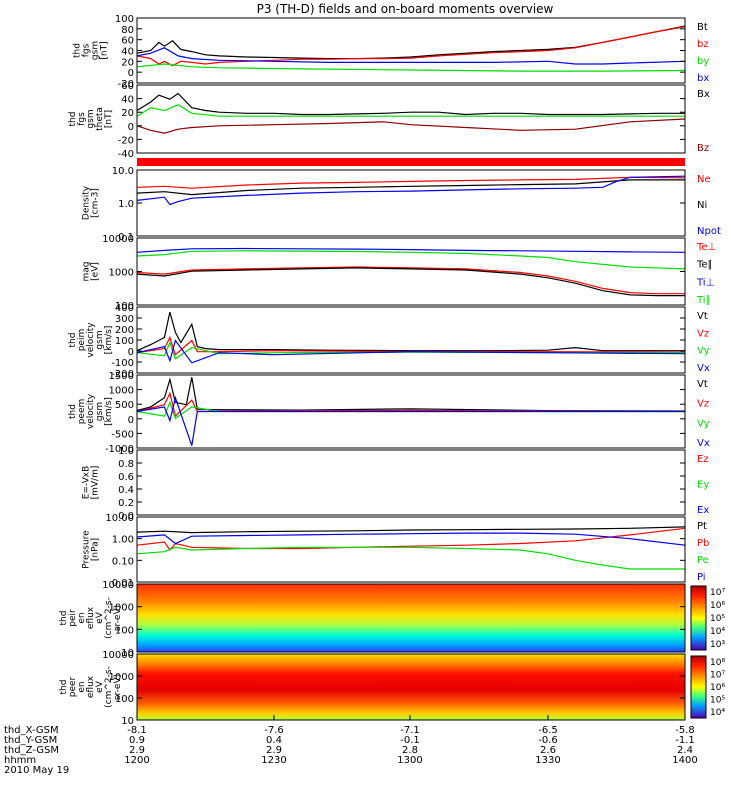 Image resolution: width=750 pixels, height=800 pixels. What do you see at coordinates (91, 411) in the screenshot?
I see `y-label-line: velocity` at bounding box center [91, 411].